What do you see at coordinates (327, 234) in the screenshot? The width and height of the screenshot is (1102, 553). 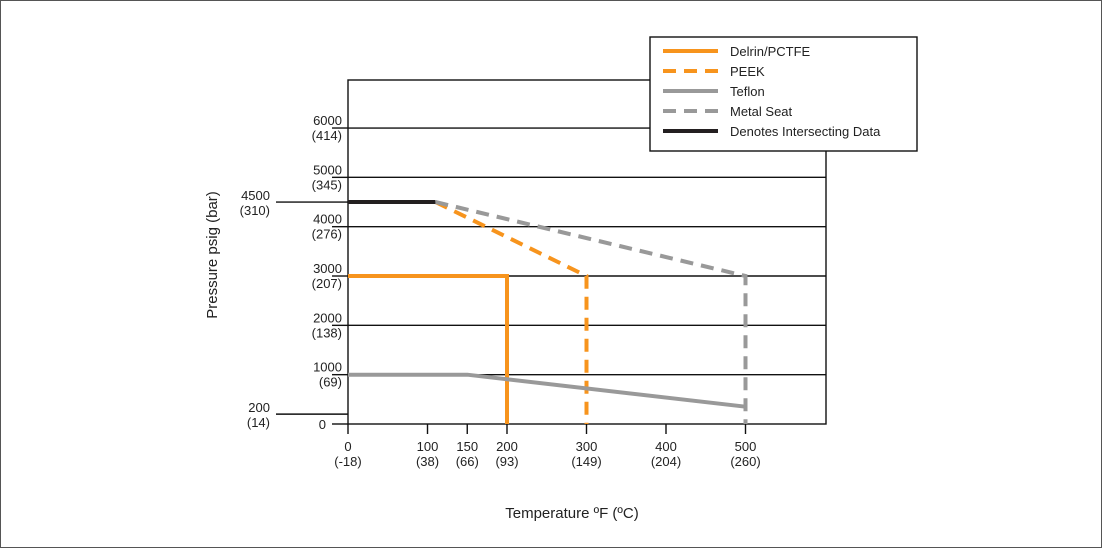 I see `y-tick-bar-label: (276)` at bounding box center [327, 234].